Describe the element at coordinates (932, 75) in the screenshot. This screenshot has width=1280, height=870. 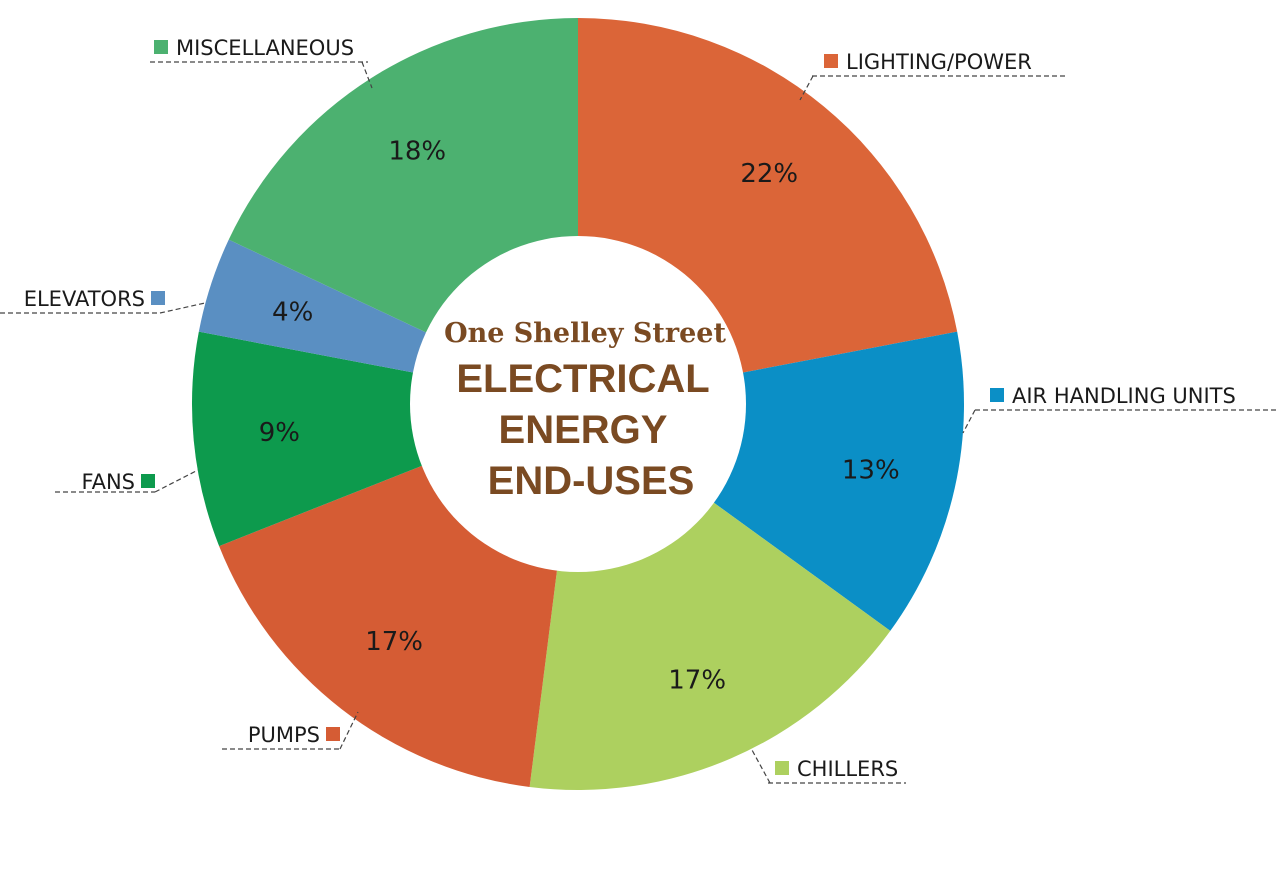
I see `legend-item-lighting-power: LIGHTING/POWER` at that location.